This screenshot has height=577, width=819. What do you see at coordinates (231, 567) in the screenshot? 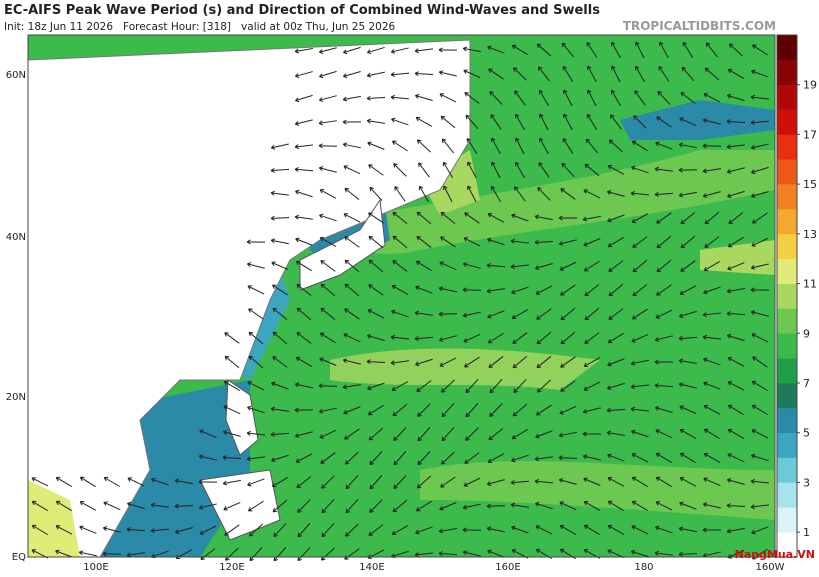
I see `lon-label: 120E` at bounding box center [231, 567].